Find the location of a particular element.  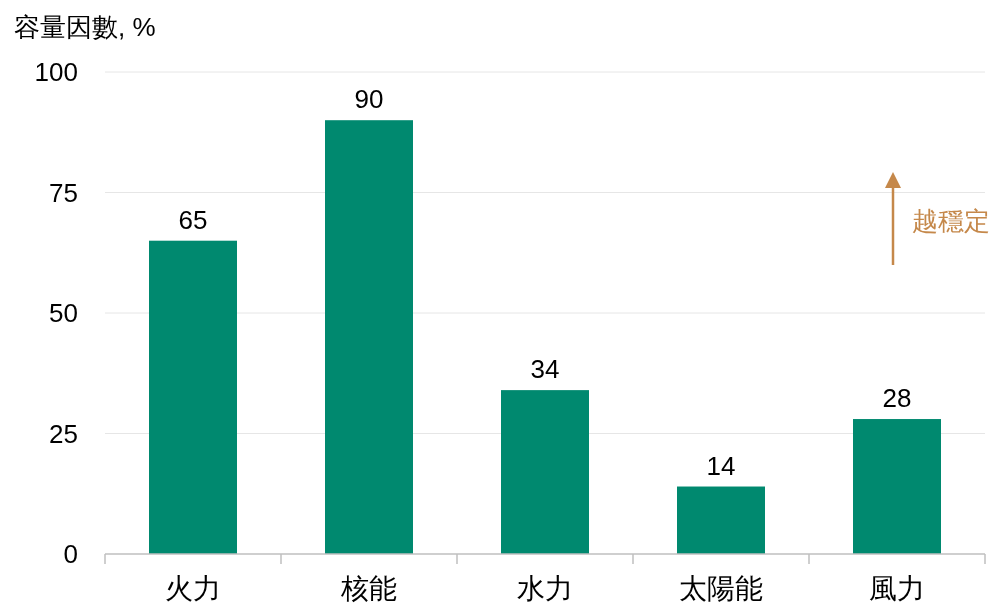

x-tick-label: 風力 is located at coordinates (897, 588).